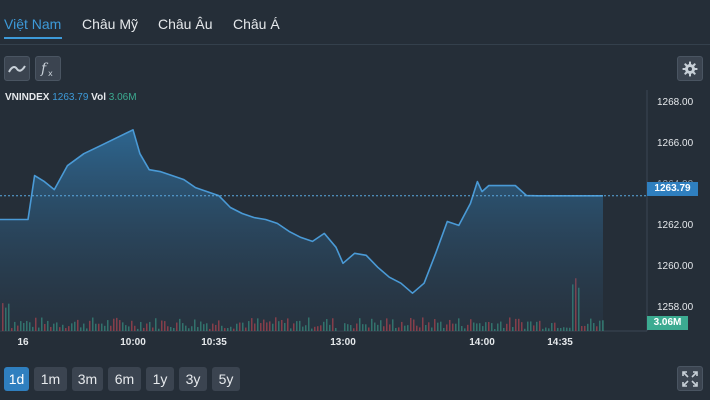  Describe the element at coordinates (343, 342) in the screenshot. I see `x-tick-label: 13:00` at that location.